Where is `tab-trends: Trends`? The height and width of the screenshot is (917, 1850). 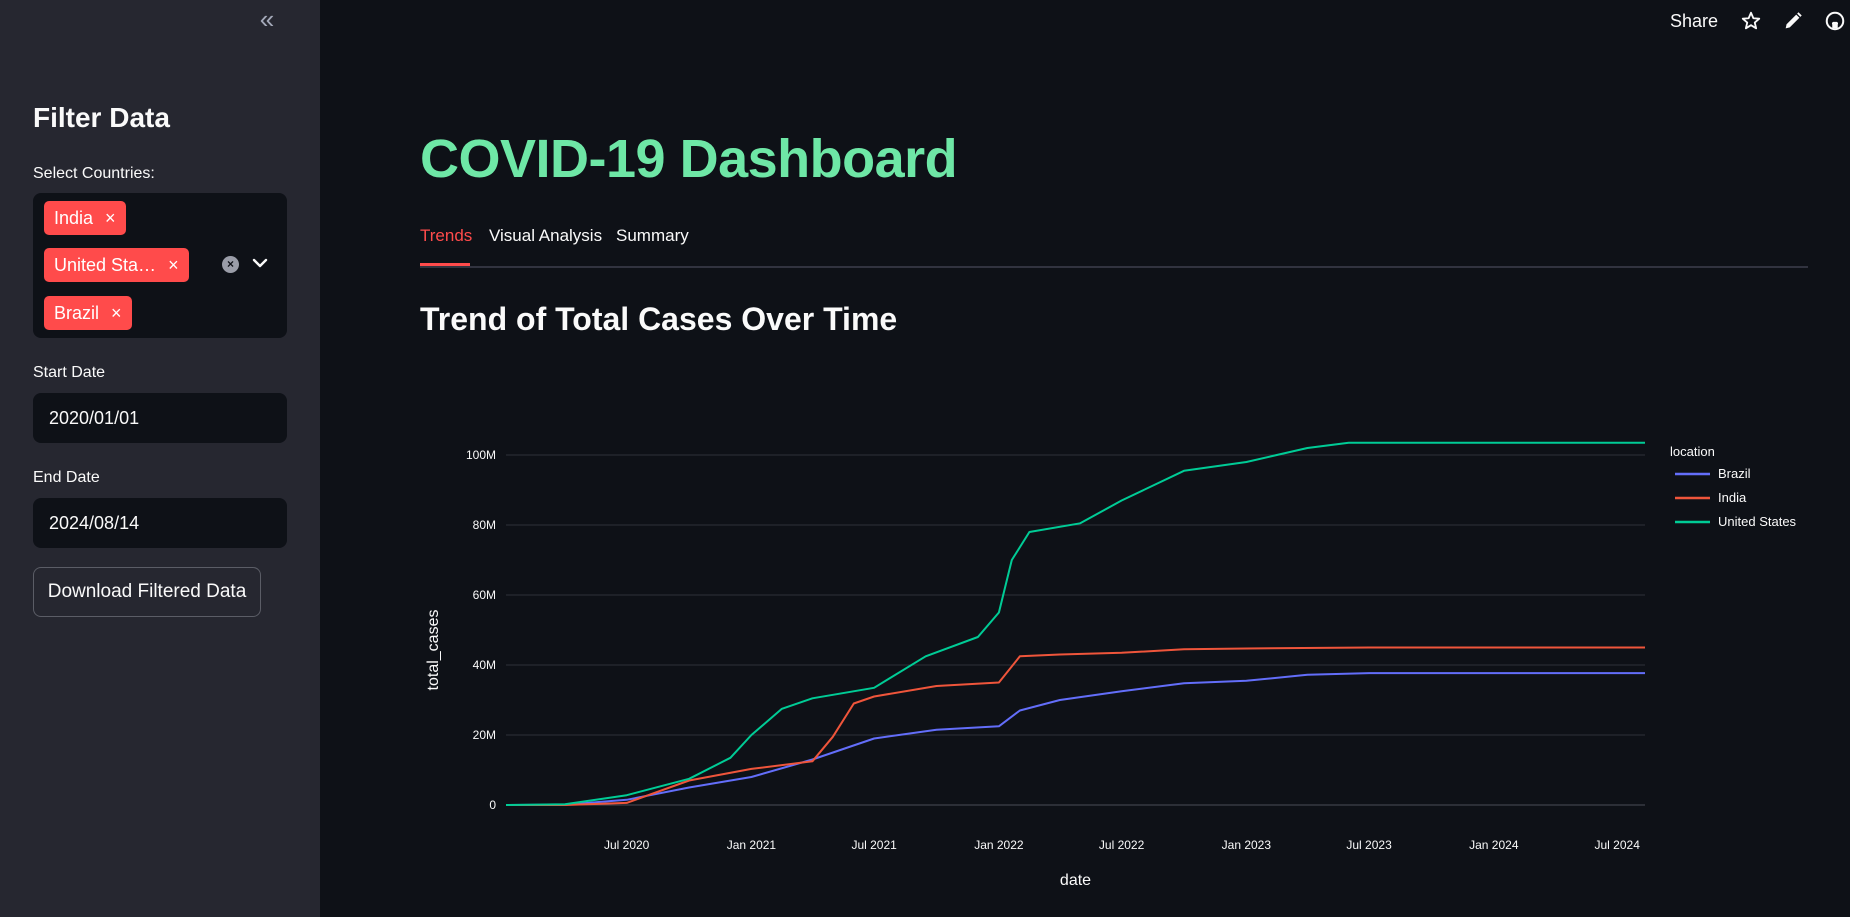 tab-trends: Trends is located at coordinates (446, 235).